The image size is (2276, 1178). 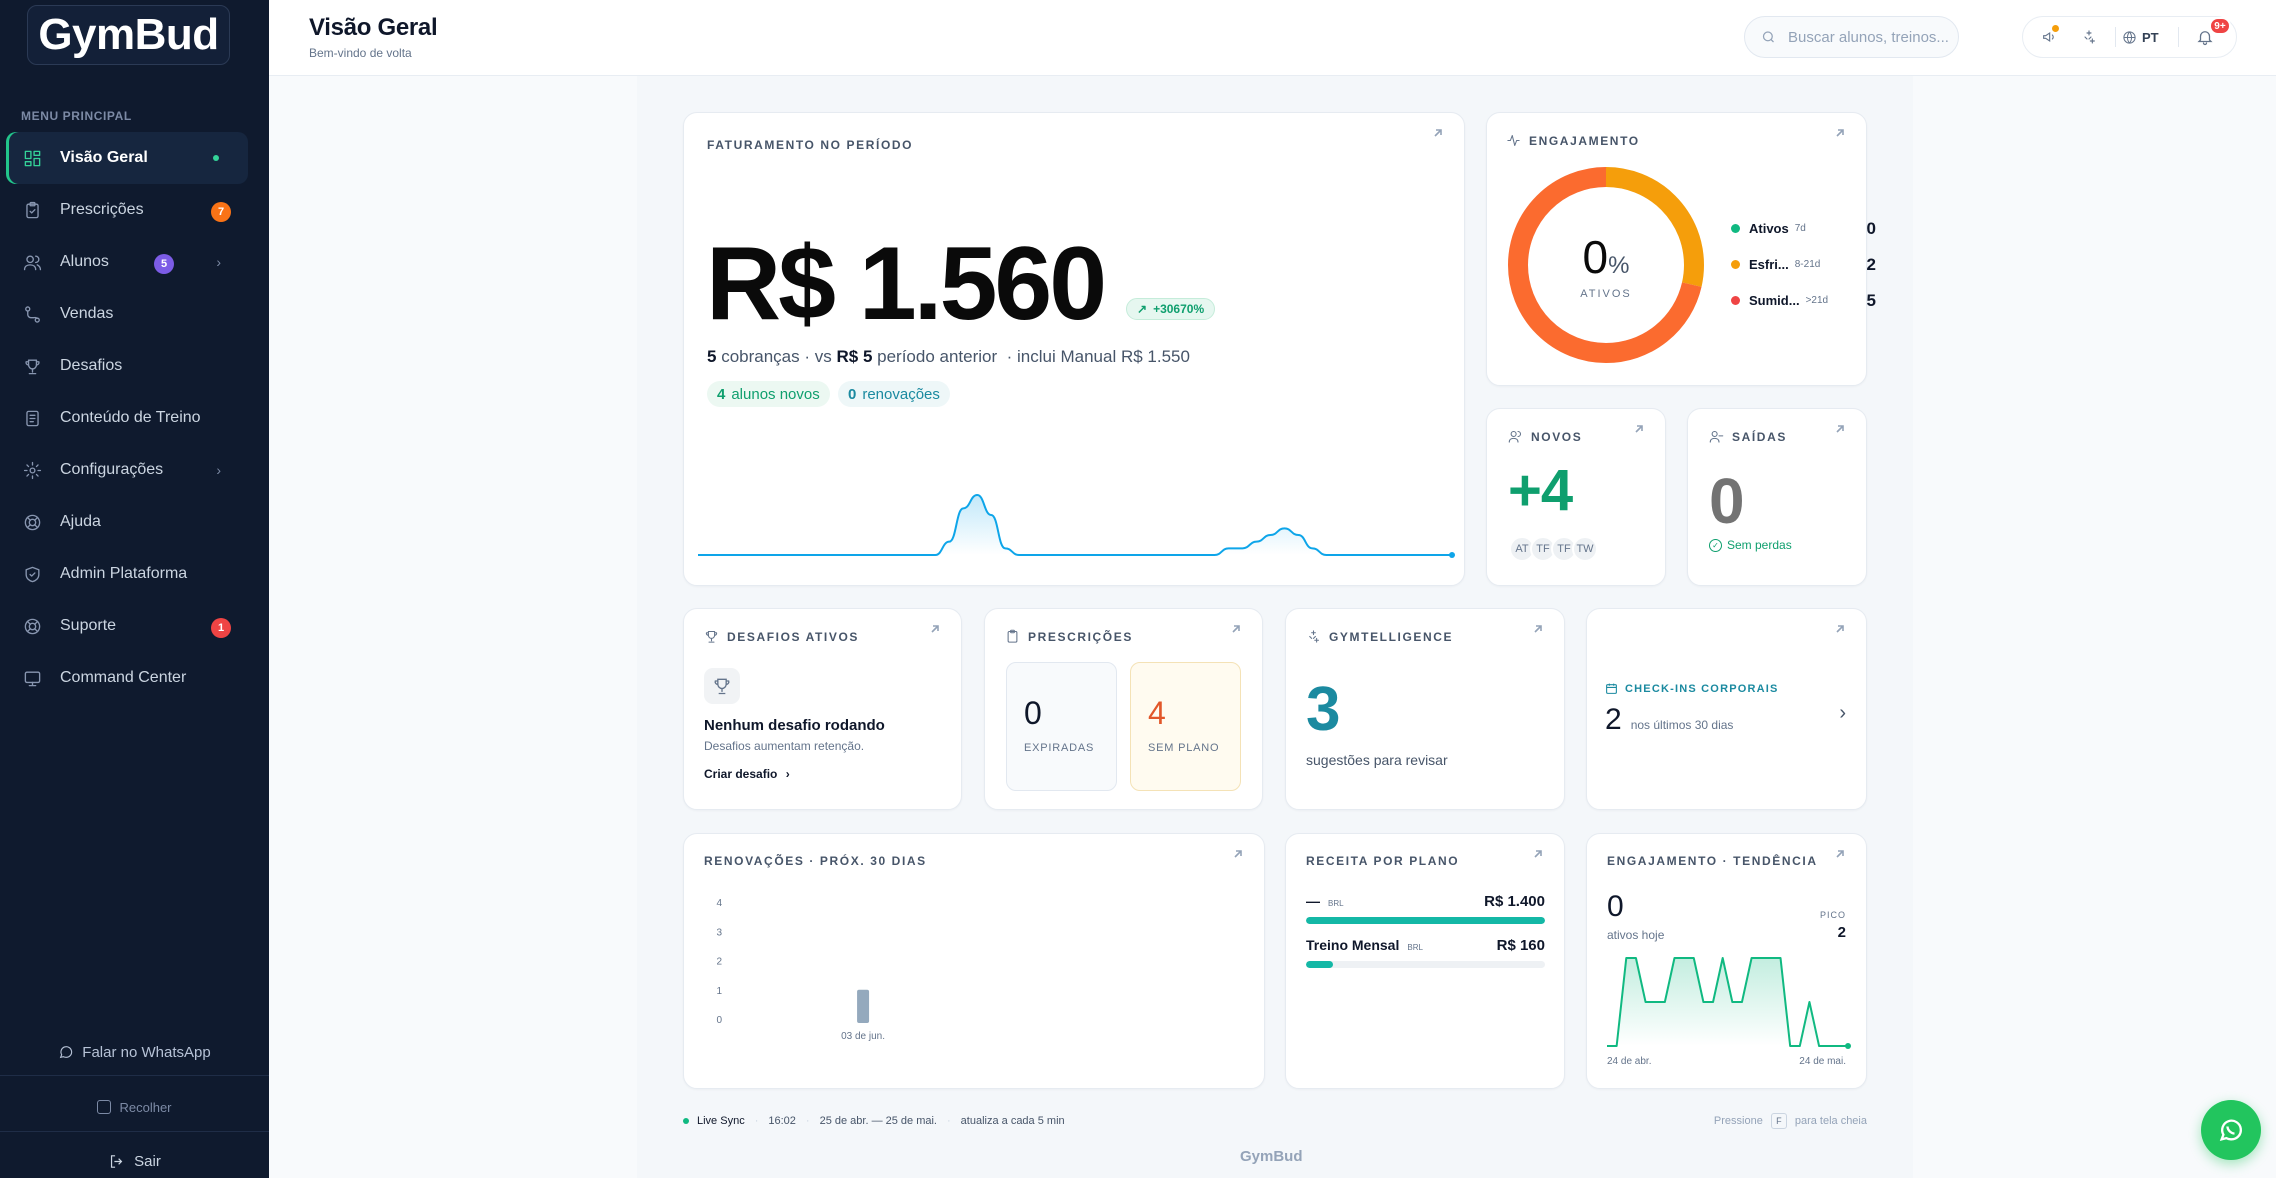 I want to click on notifications-button: 9+, so click(x=2208, y=37).